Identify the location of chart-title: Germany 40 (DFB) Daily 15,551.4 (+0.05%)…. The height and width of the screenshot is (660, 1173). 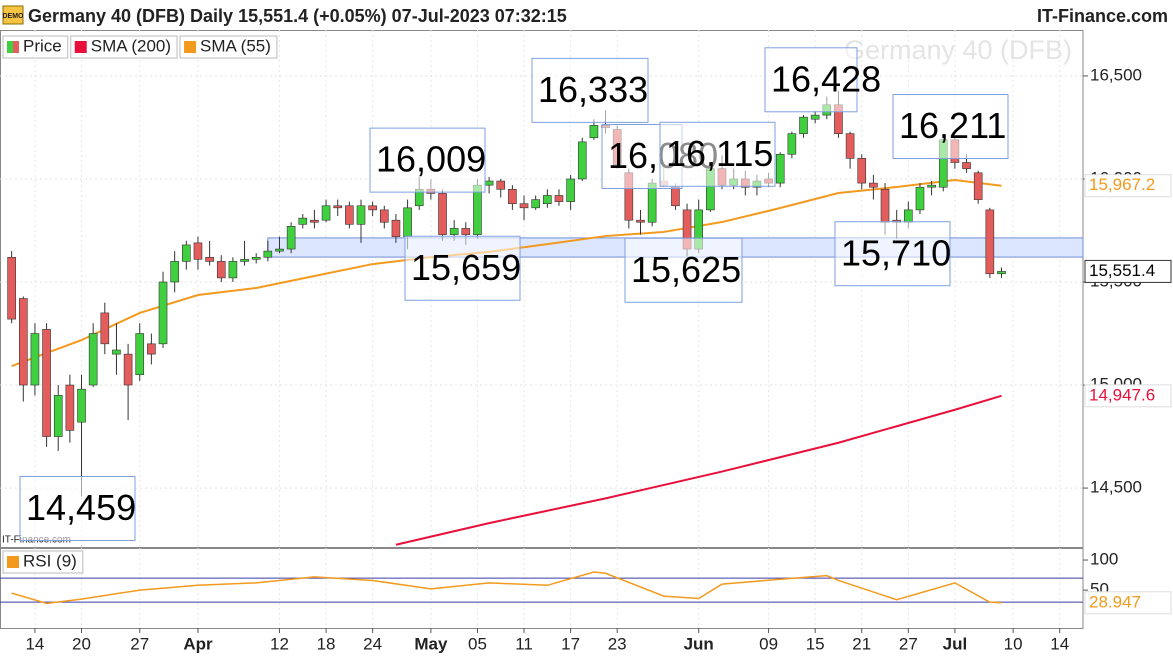
(297, 16).